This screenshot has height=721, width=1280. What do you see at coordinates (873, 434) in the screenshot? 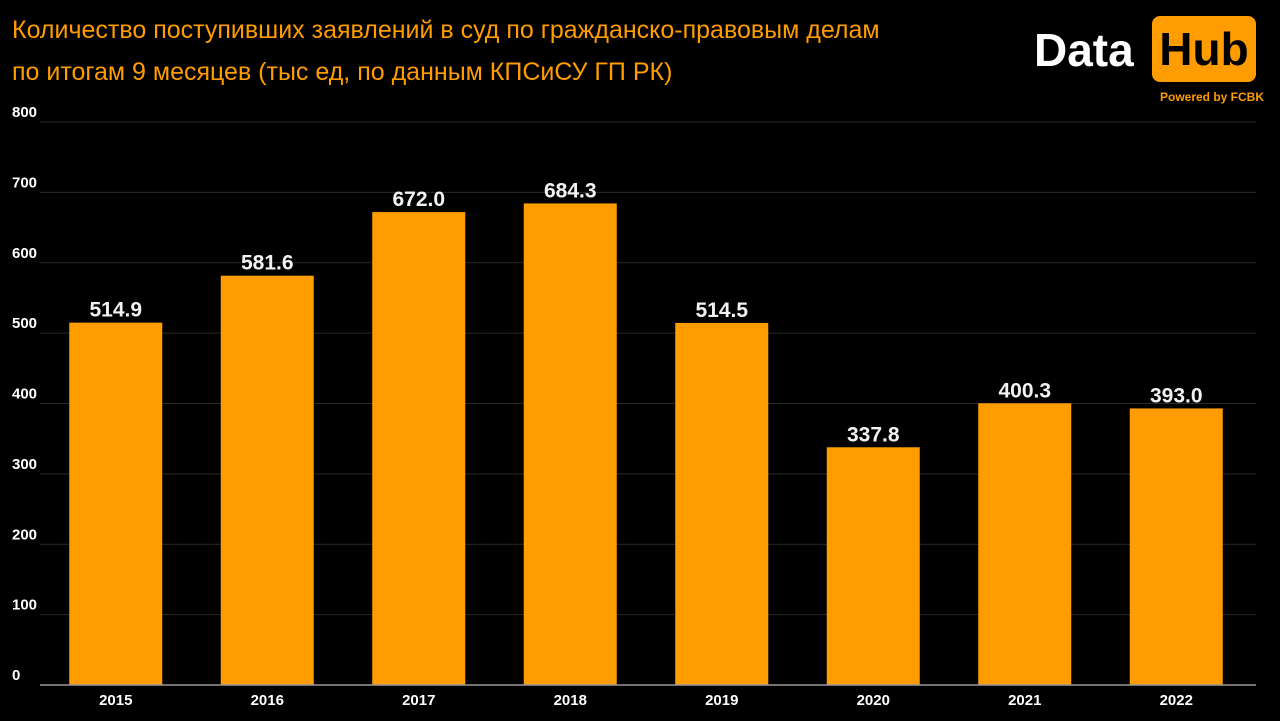
I see `data-label: 337.8` at bounding box center [873, 434].